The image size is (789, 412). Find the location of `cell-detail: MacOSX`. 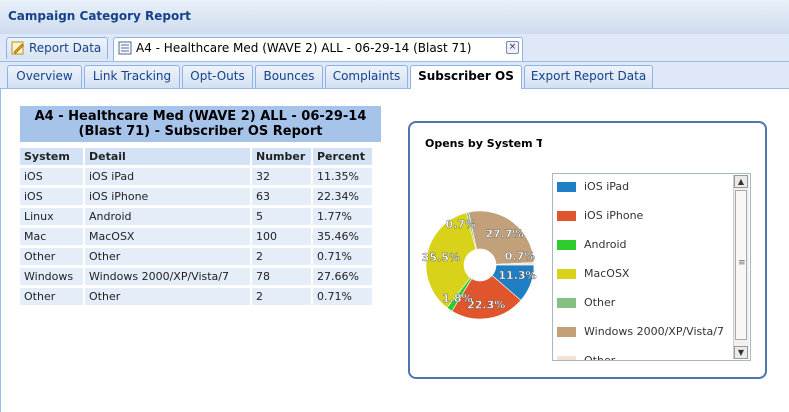

cell-detail: MacOSX is located at coordinates (167, 236).